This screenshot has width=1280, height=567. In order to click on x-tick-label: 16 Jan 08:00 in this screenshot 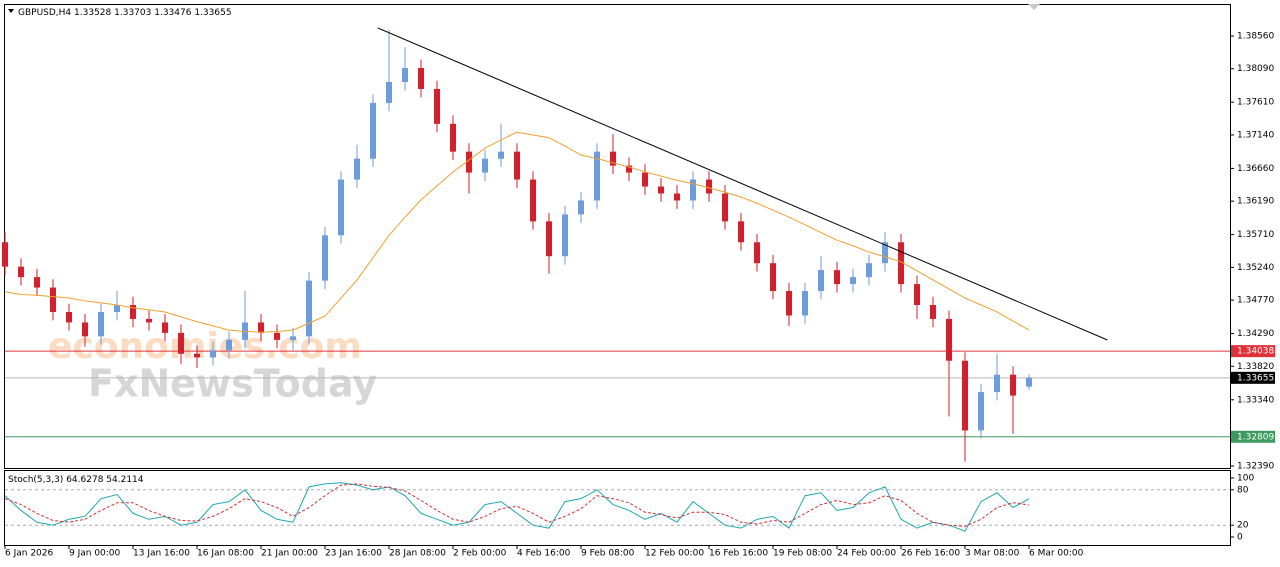, I will do `click(225, 554)`.